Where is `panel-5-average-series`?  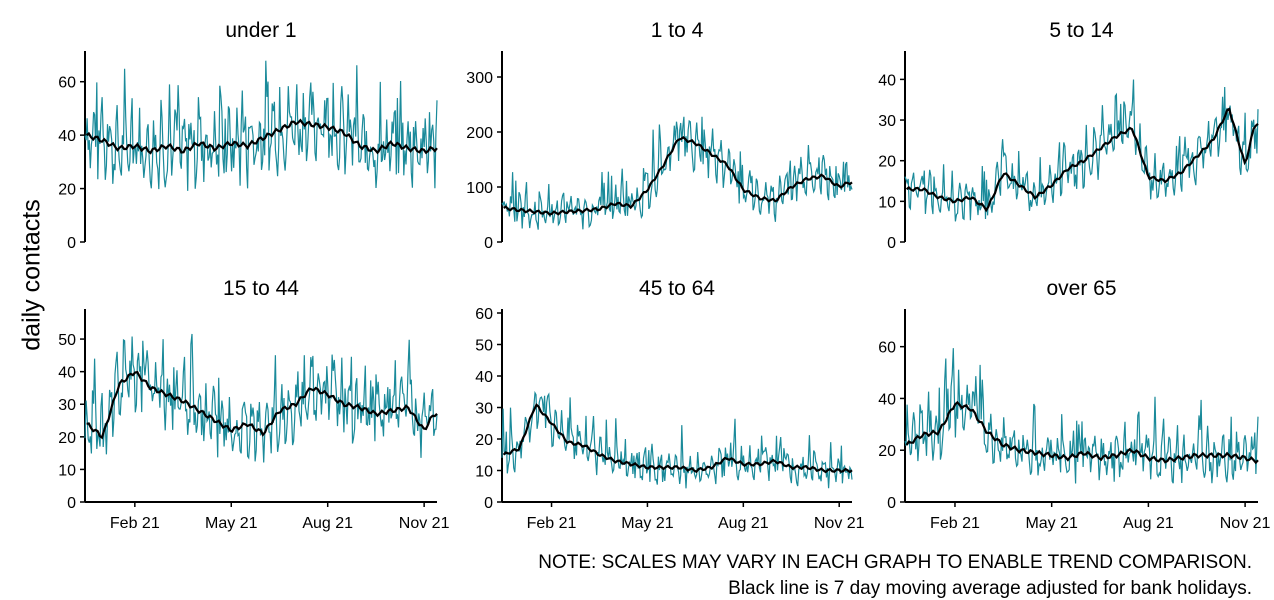 panel-5-average-series is located at coordinates (677, 438).